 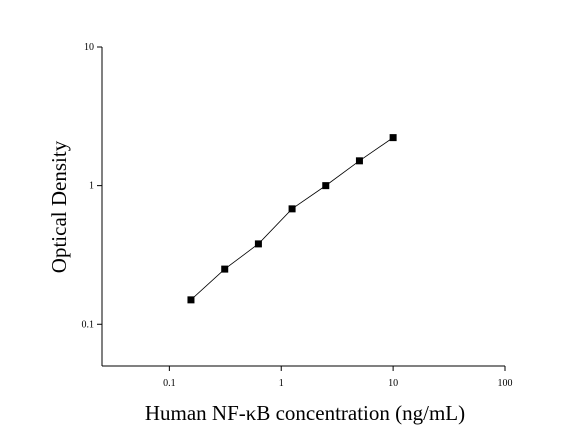 I want to click on x-tick-label: 1, so click(x=281, y=383).